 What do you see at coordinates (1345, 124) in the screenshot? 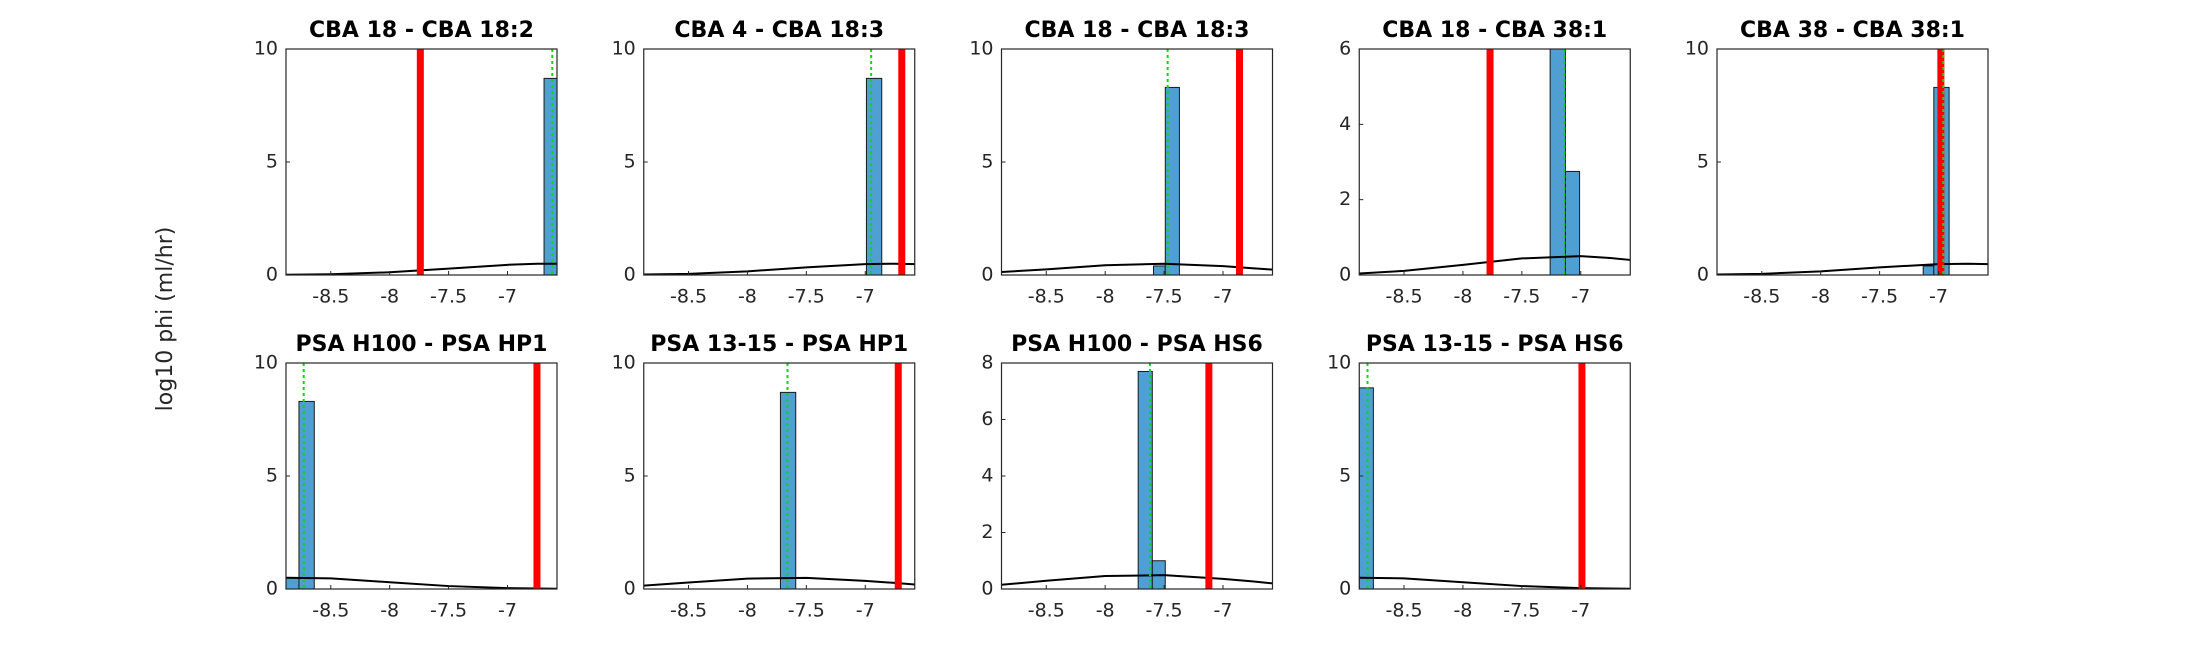
I see `y-tick-label: 4` at bounding box center [1345, 124].